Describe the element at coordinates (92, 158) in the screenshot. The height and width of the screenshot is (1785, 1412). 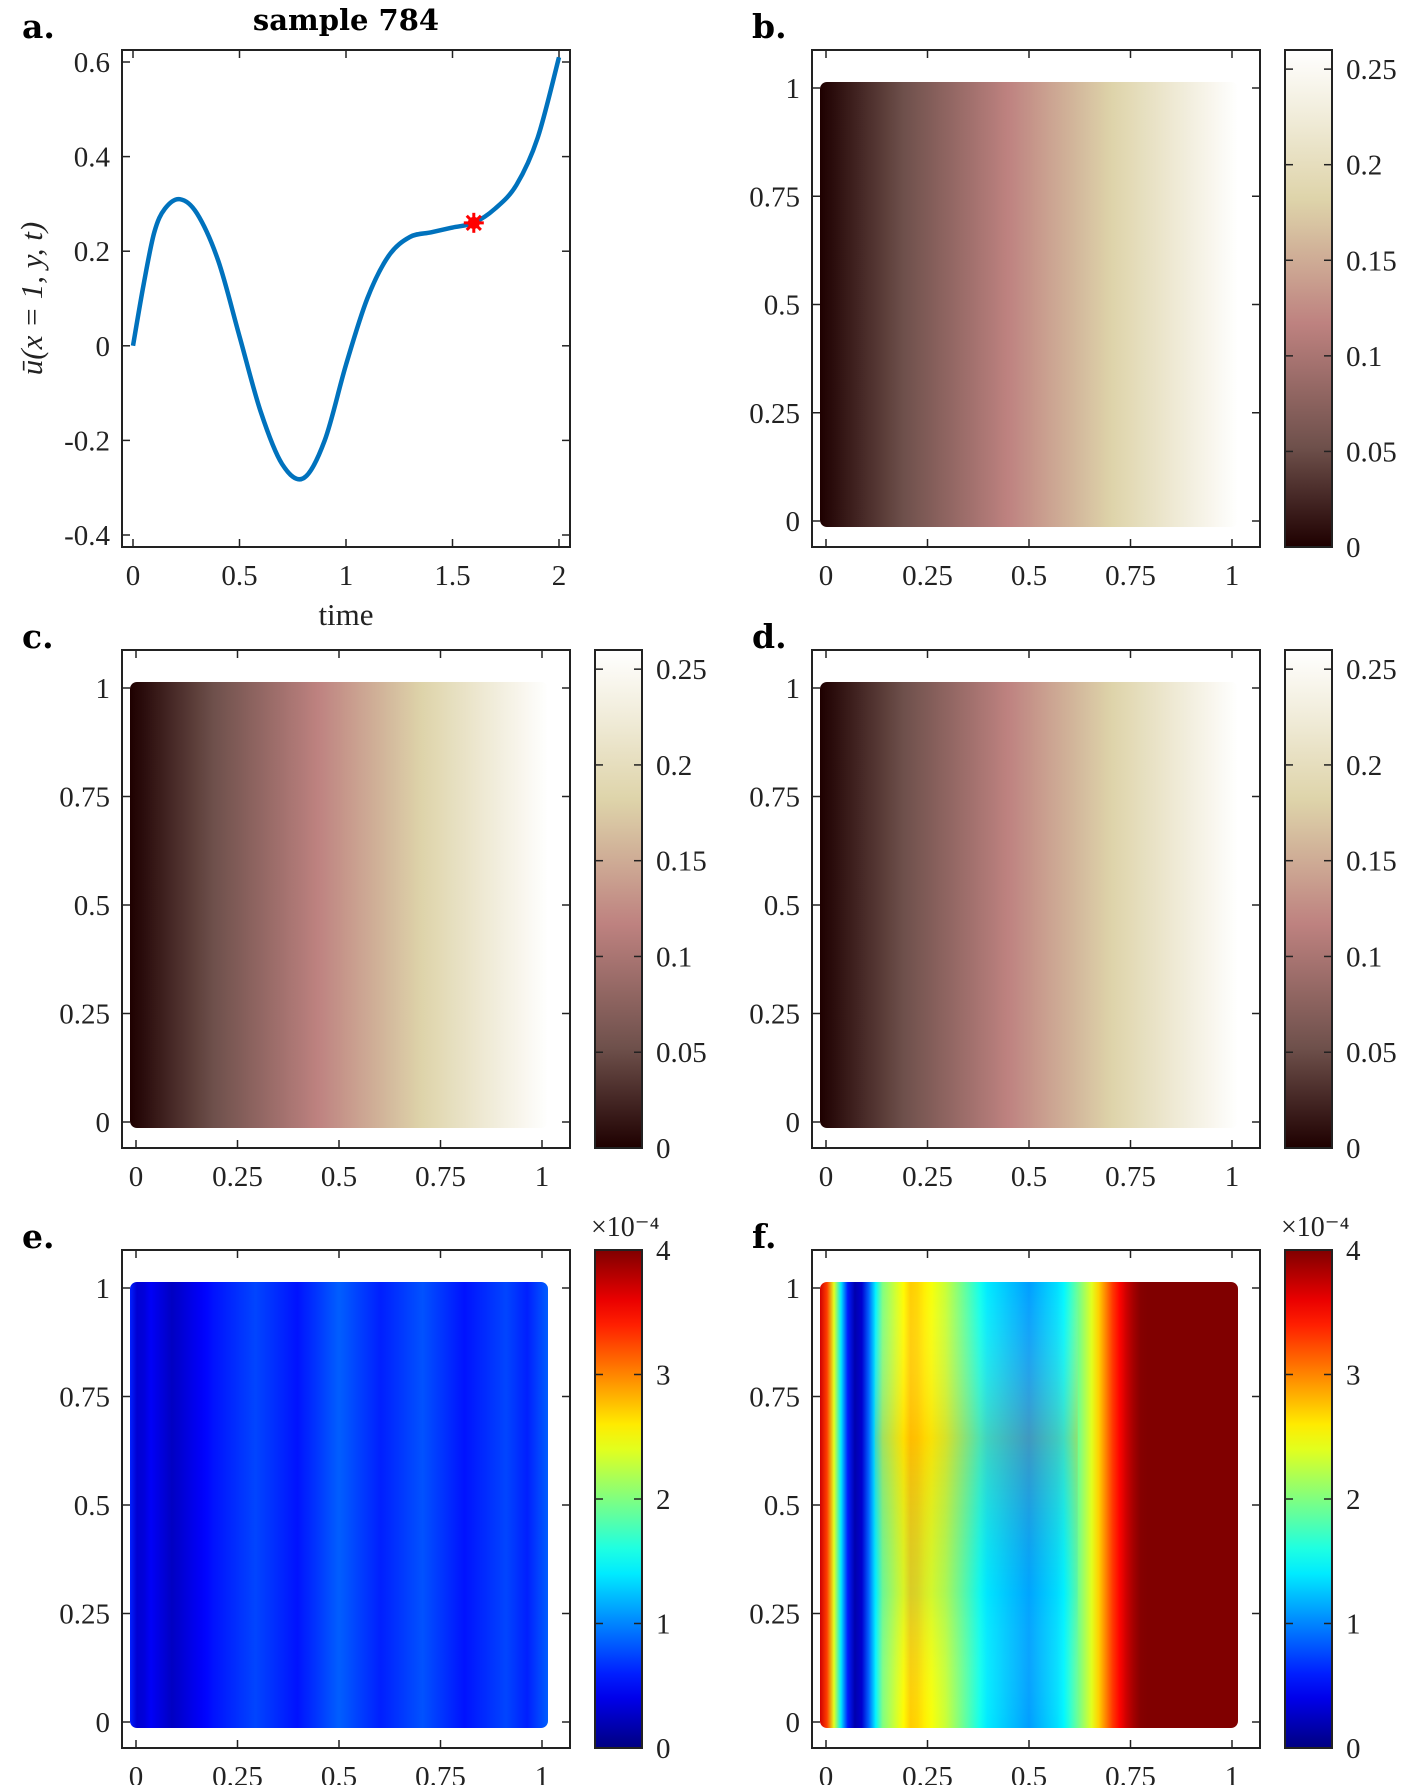
I see `y-tick-label: 0.4` at that location.